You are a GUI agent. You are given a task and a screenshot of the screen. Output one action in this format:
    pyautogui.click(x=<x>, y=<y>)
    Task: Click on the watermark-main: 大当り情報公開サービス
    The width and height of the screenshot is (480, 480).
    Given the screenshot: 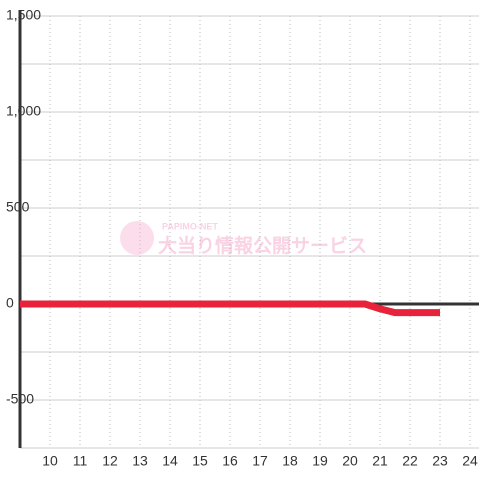 What is the action you would take?
    pyautogui.click(x=262, y=245)
    